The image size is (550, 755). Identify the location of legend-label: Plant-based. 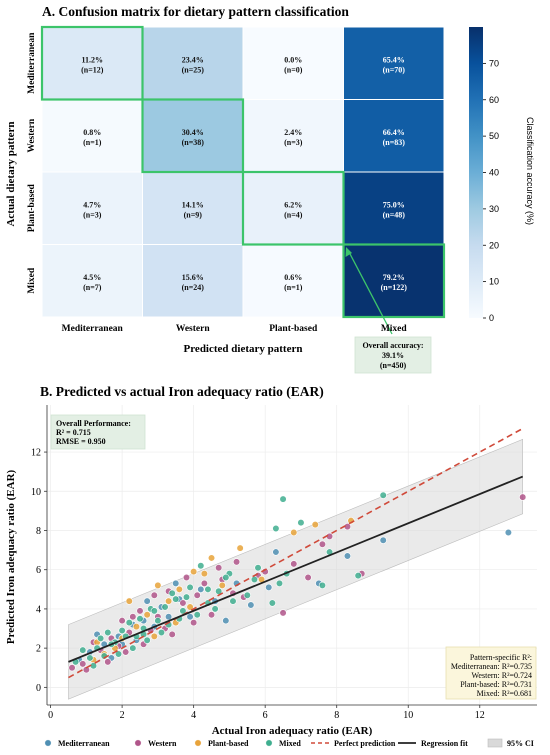
(228, 743).